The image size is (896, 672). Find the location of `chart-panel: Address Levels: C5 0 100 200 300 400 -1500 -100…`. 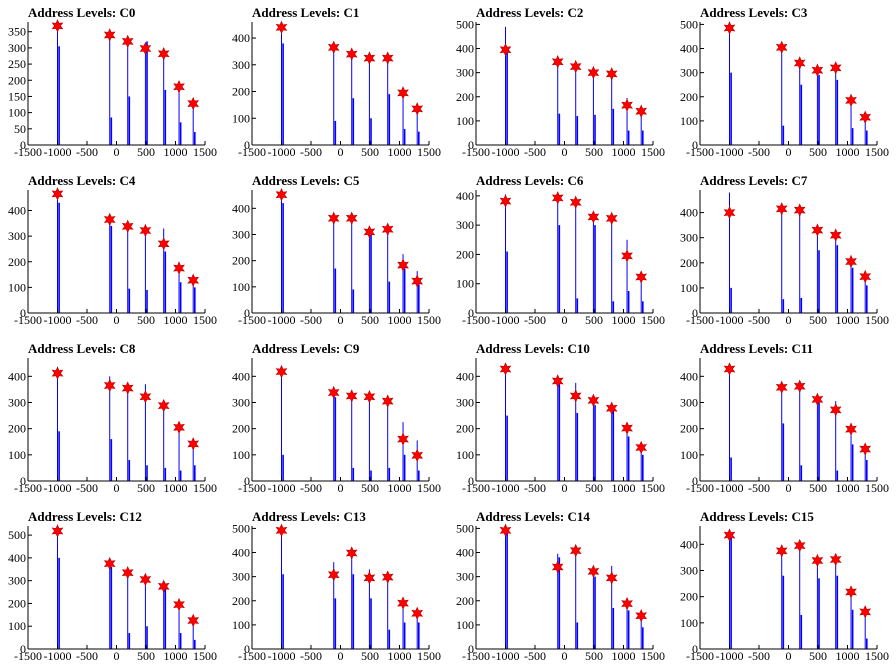

chart-panel: Address Levels: C5 0 100 200 300 400 -1500 -100… is located at coordinates (336, 252).